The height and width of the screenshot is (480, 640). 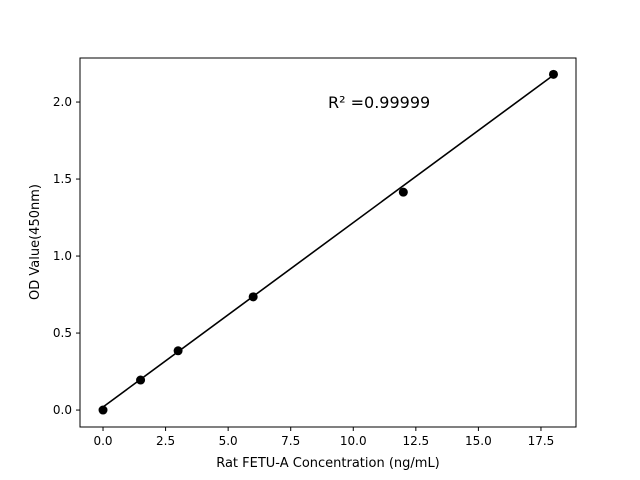 I want to click on annotation-r-squared: R² =0.99999, so click(x=379, y=102).